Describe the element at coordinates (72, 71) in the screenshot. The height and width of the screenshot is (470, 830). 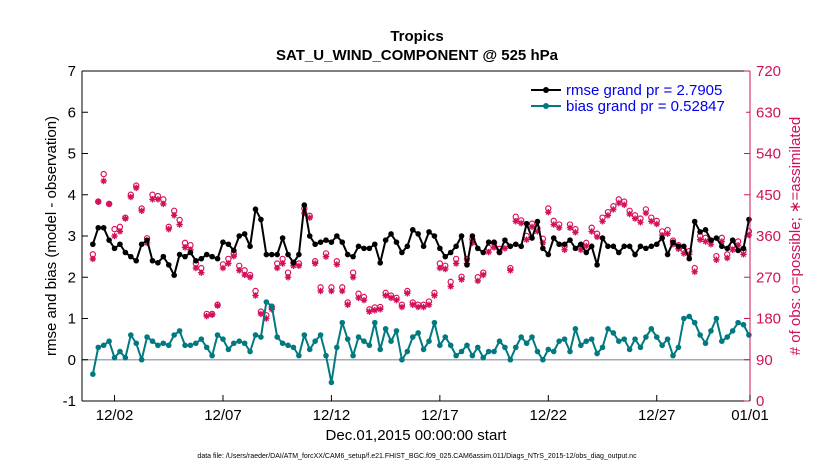
I see `left-tick-label: 7` at that location.